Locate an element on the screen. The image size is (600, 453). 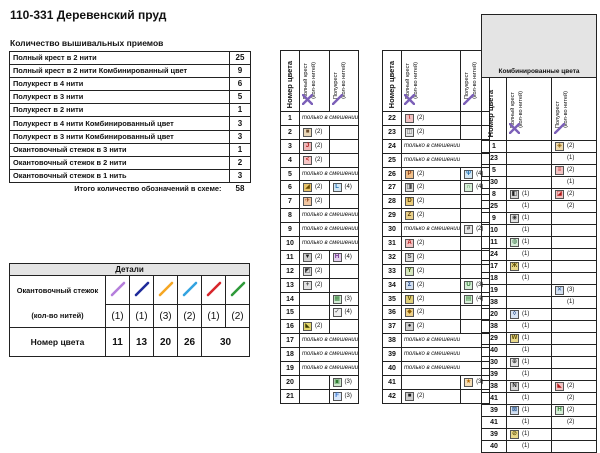
stitch-symbol-icon: ▤ is located at coordinates (469, 299).